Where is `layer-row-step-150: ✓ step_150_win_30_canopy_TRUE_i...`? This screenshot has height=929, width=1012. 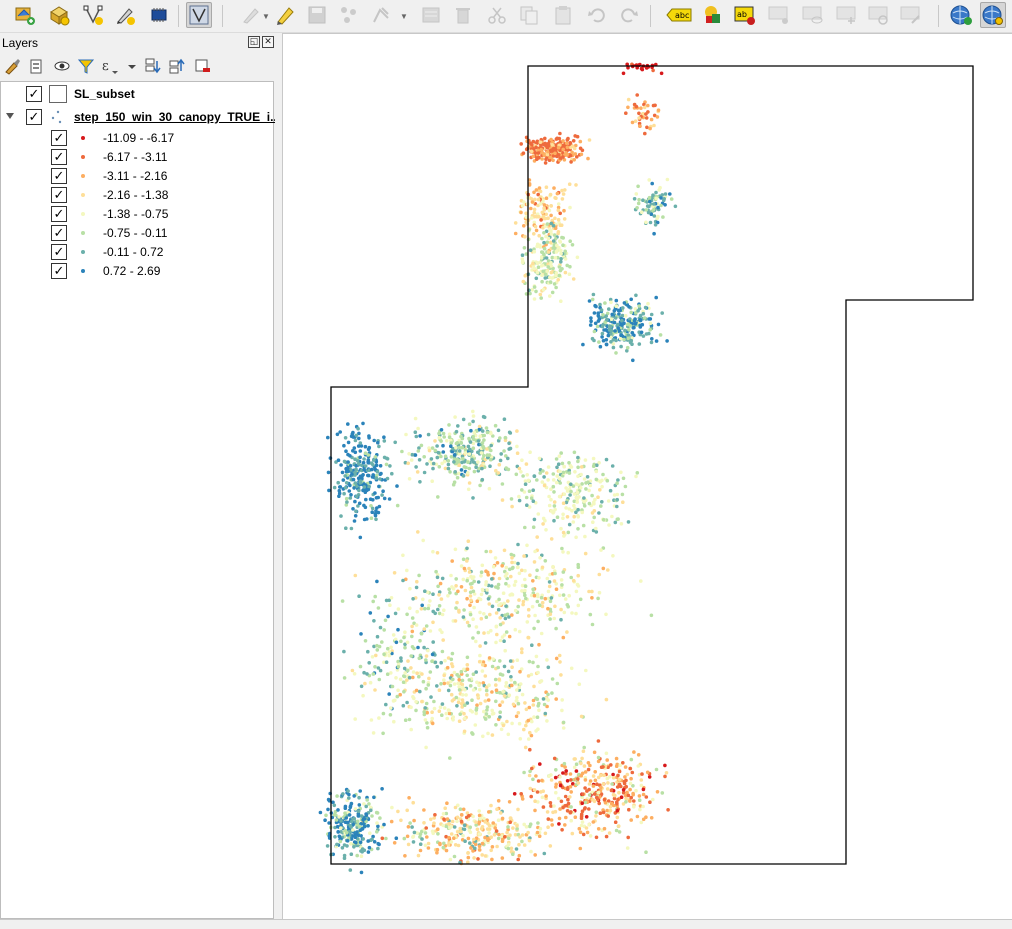
layer-row-step-150: ✓ step_150_win_30_canopy_TRUE_i... is located at coordinates (140, 117).